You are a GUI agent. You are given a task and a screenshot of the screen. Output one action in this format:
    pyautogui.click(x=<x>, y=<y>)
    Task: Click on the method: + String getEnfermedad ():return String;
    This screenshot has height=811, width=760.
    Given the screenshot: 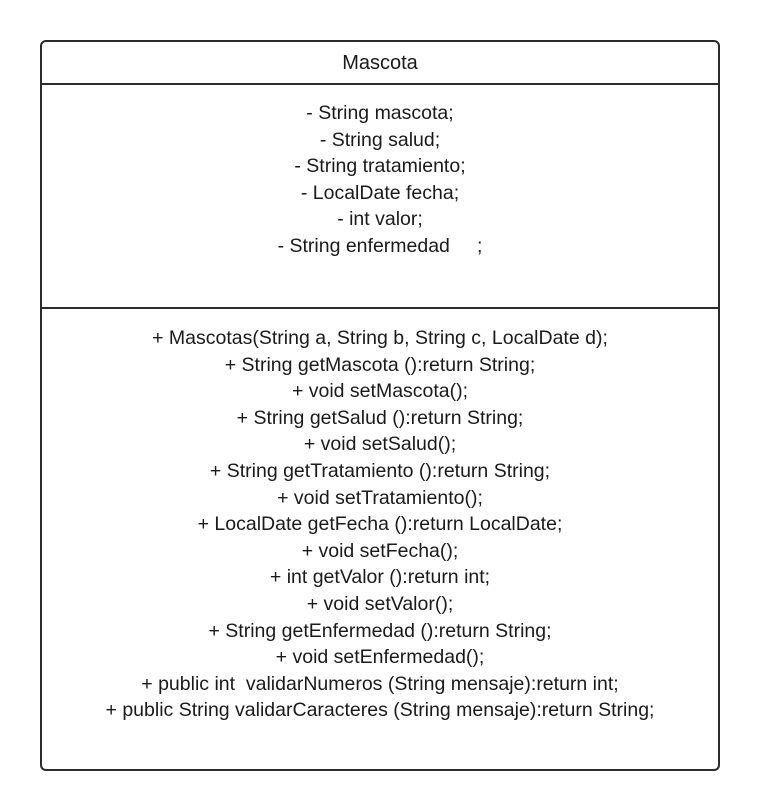 What is the action you would take?
    pyautogui.click(x=380, y=630)
    